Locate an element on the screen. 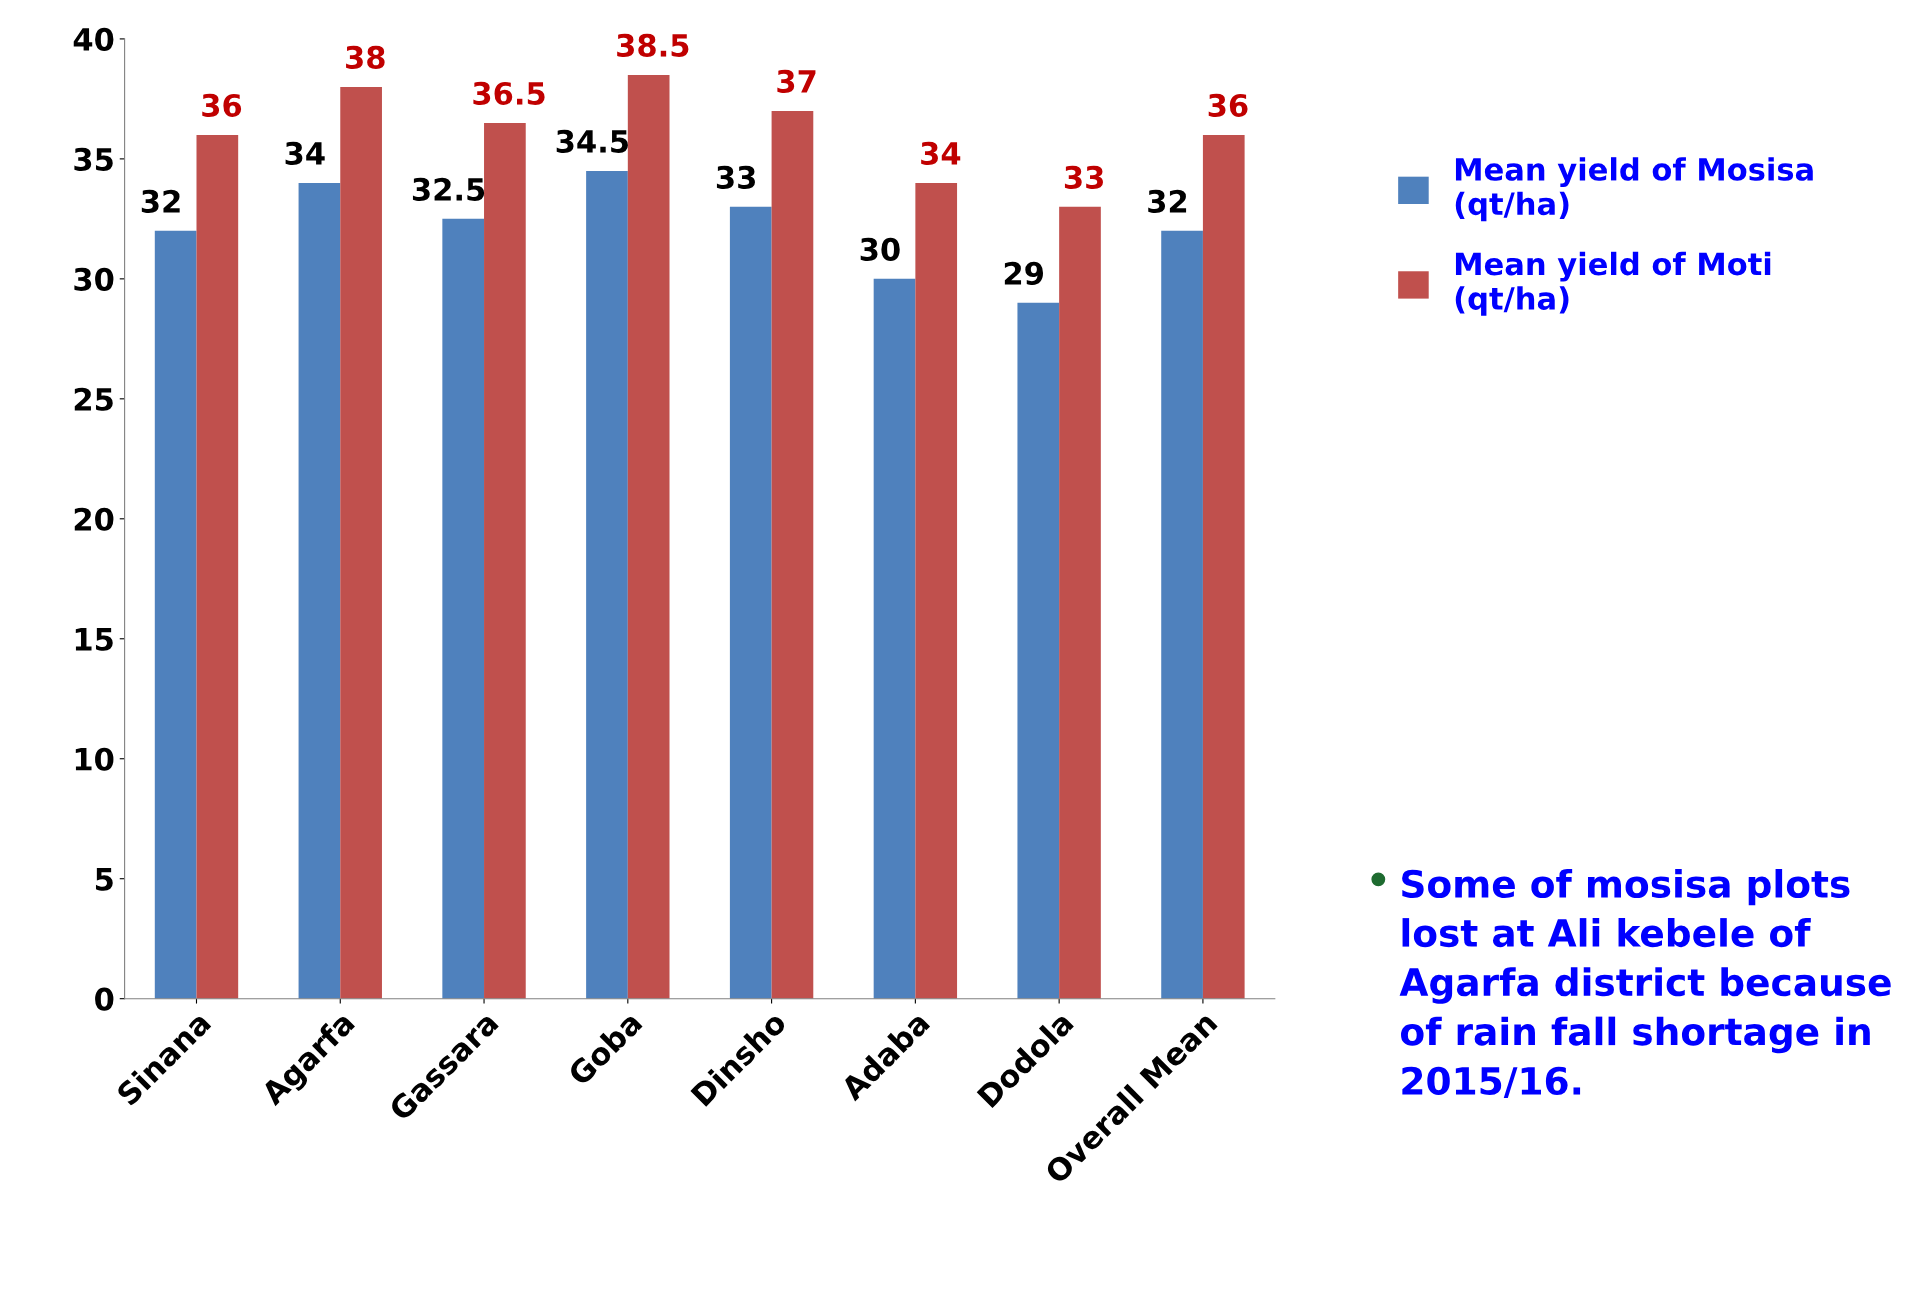 Image resolution: width=1917 pixels, height=1297 pixels. text: Some of mosisa plots lost at Ali kebele of Agarfa district because of rain fall shortage in 2015/16. is located at coordinates (1645, 983).